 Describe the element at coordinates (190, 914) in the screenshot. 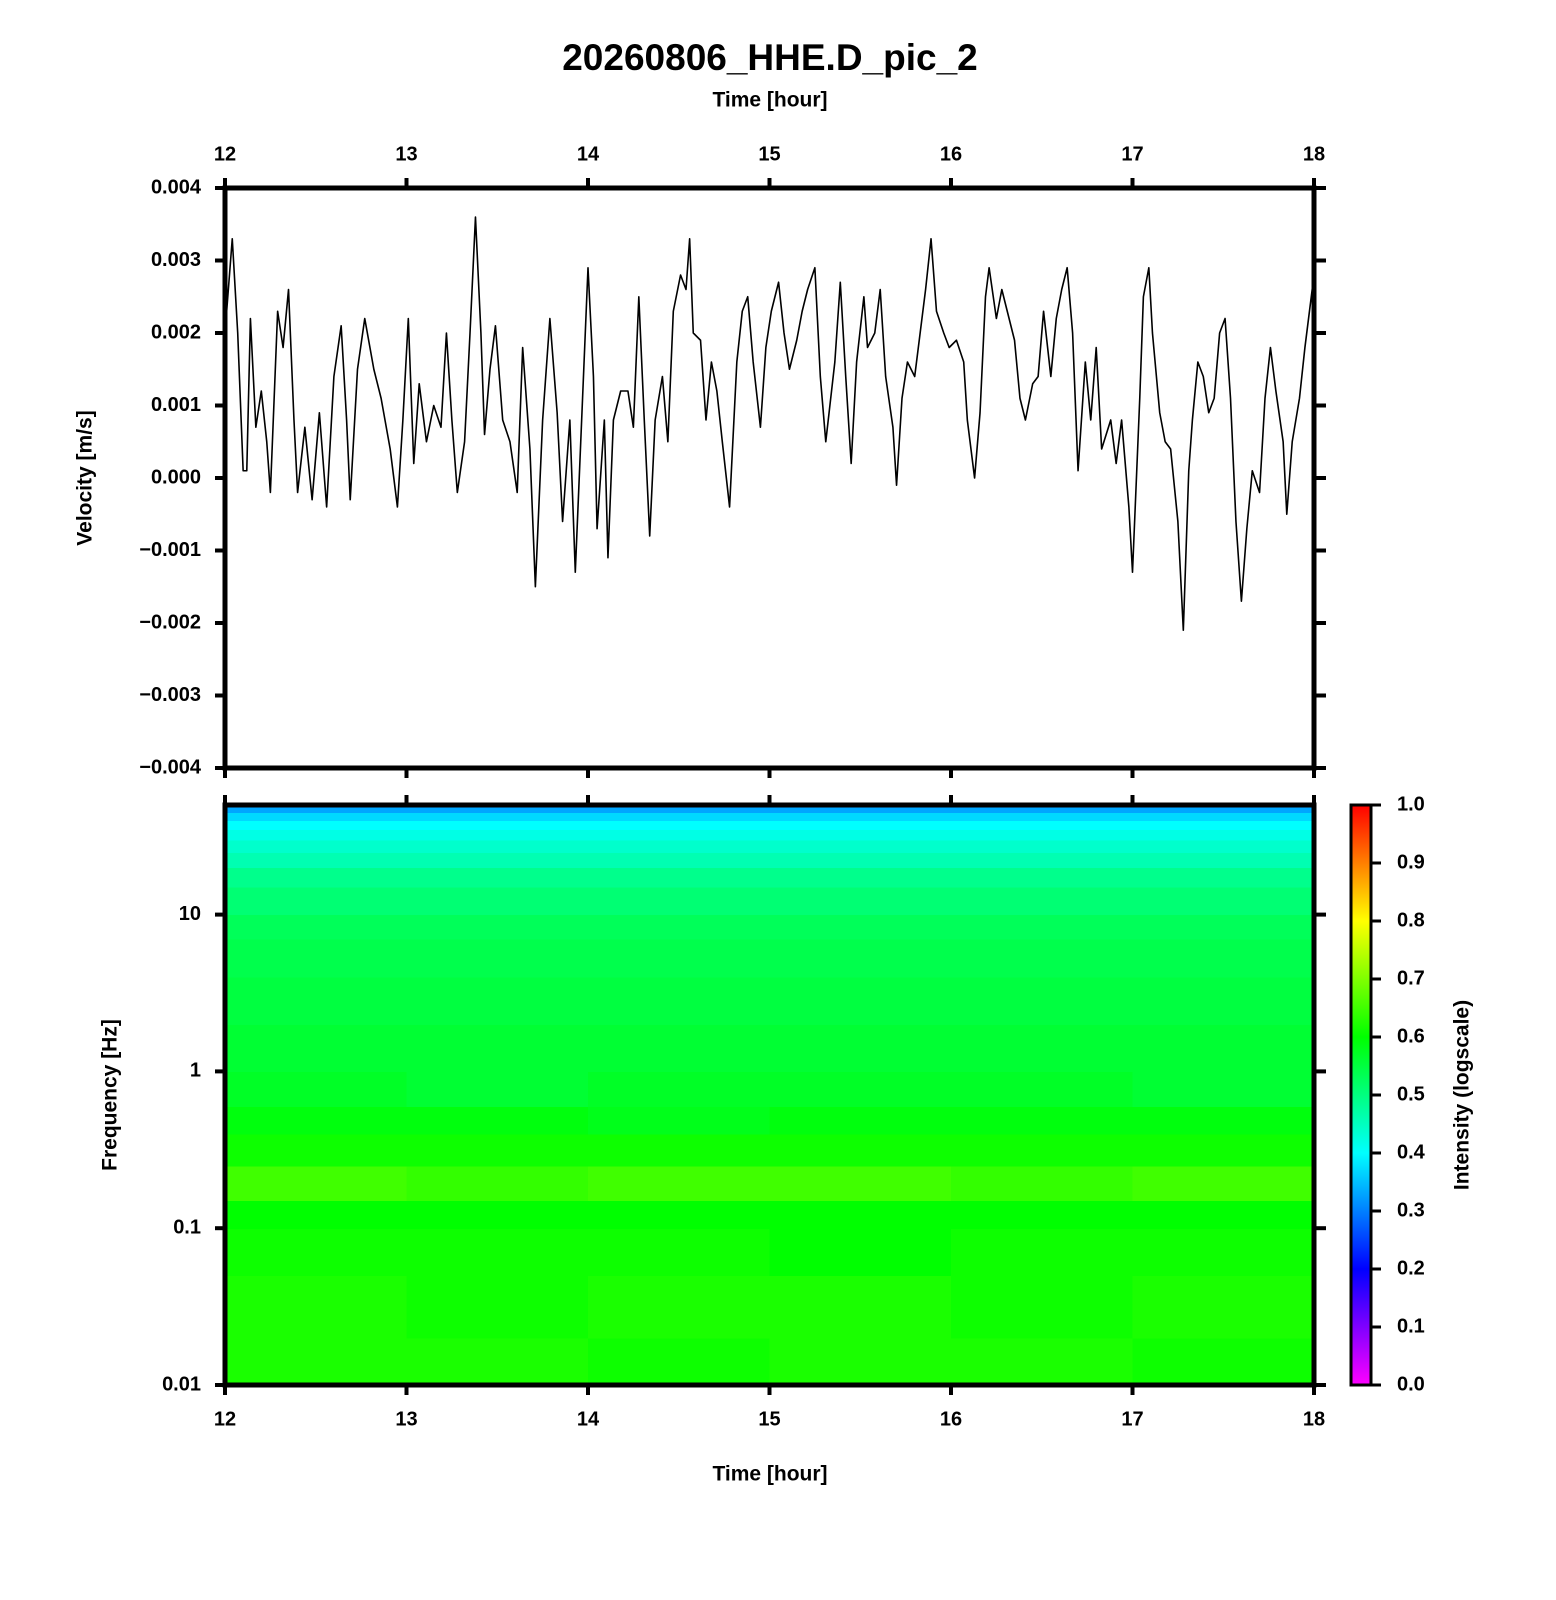

I see `y-tick-label: 10` at that location.